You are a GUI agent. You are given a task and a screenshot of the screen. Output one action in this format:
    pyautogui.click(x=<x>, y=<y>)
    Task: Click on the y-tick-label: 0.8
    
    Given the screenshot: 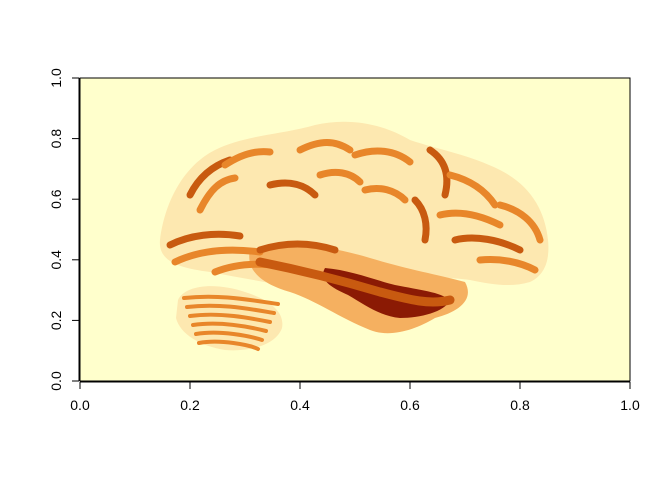 What is the action you would take?
    pyautogui.click(x=56, y=139)
    